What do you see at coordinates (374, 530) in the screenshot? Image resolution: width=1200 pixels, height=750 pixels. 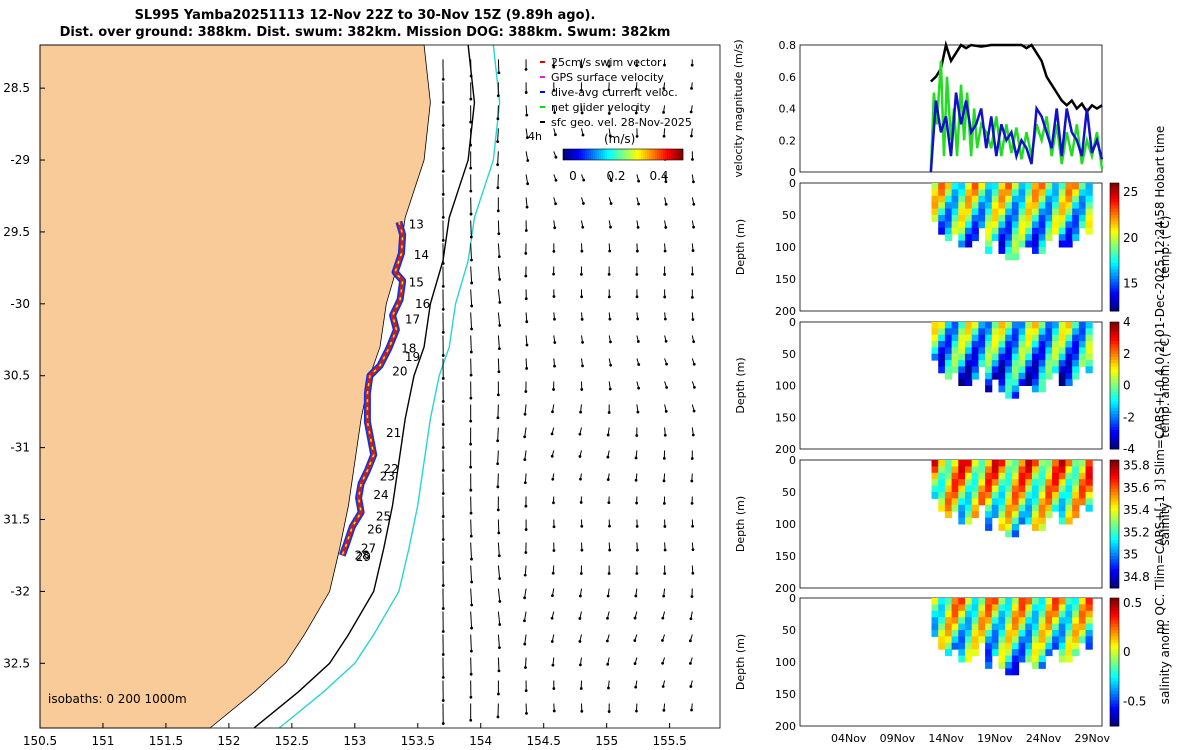 I see `track-day-label: 26` at bounding box center [374, 530].